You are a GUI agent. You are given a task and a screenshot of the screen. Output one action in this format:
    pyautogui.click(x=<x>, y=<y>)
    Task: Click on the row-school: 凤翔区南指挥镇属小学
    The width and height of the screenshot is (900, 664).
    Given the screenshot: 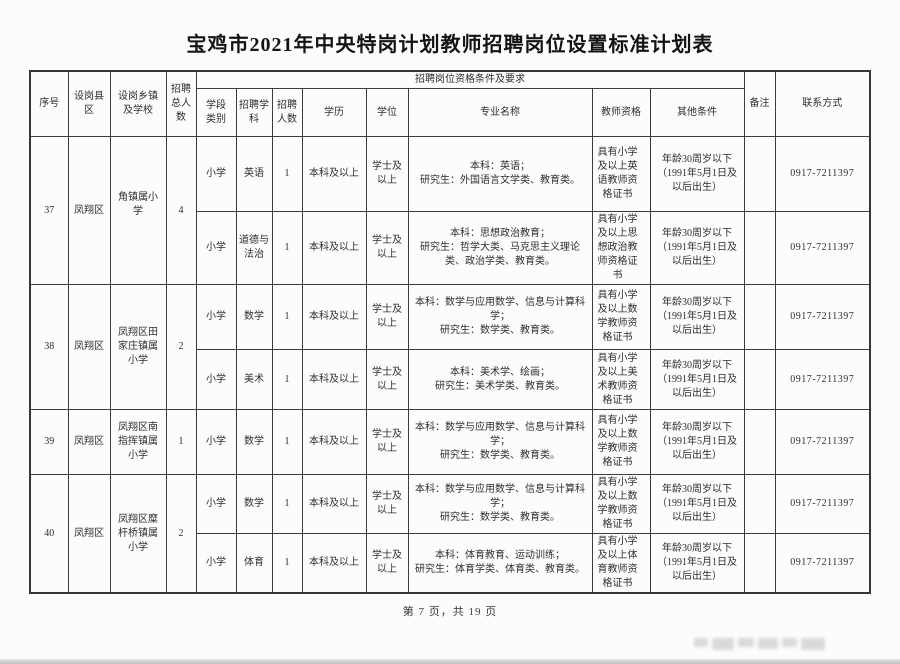 What is the action you would take?
    pyautogui.click(x=138, y=442)
    